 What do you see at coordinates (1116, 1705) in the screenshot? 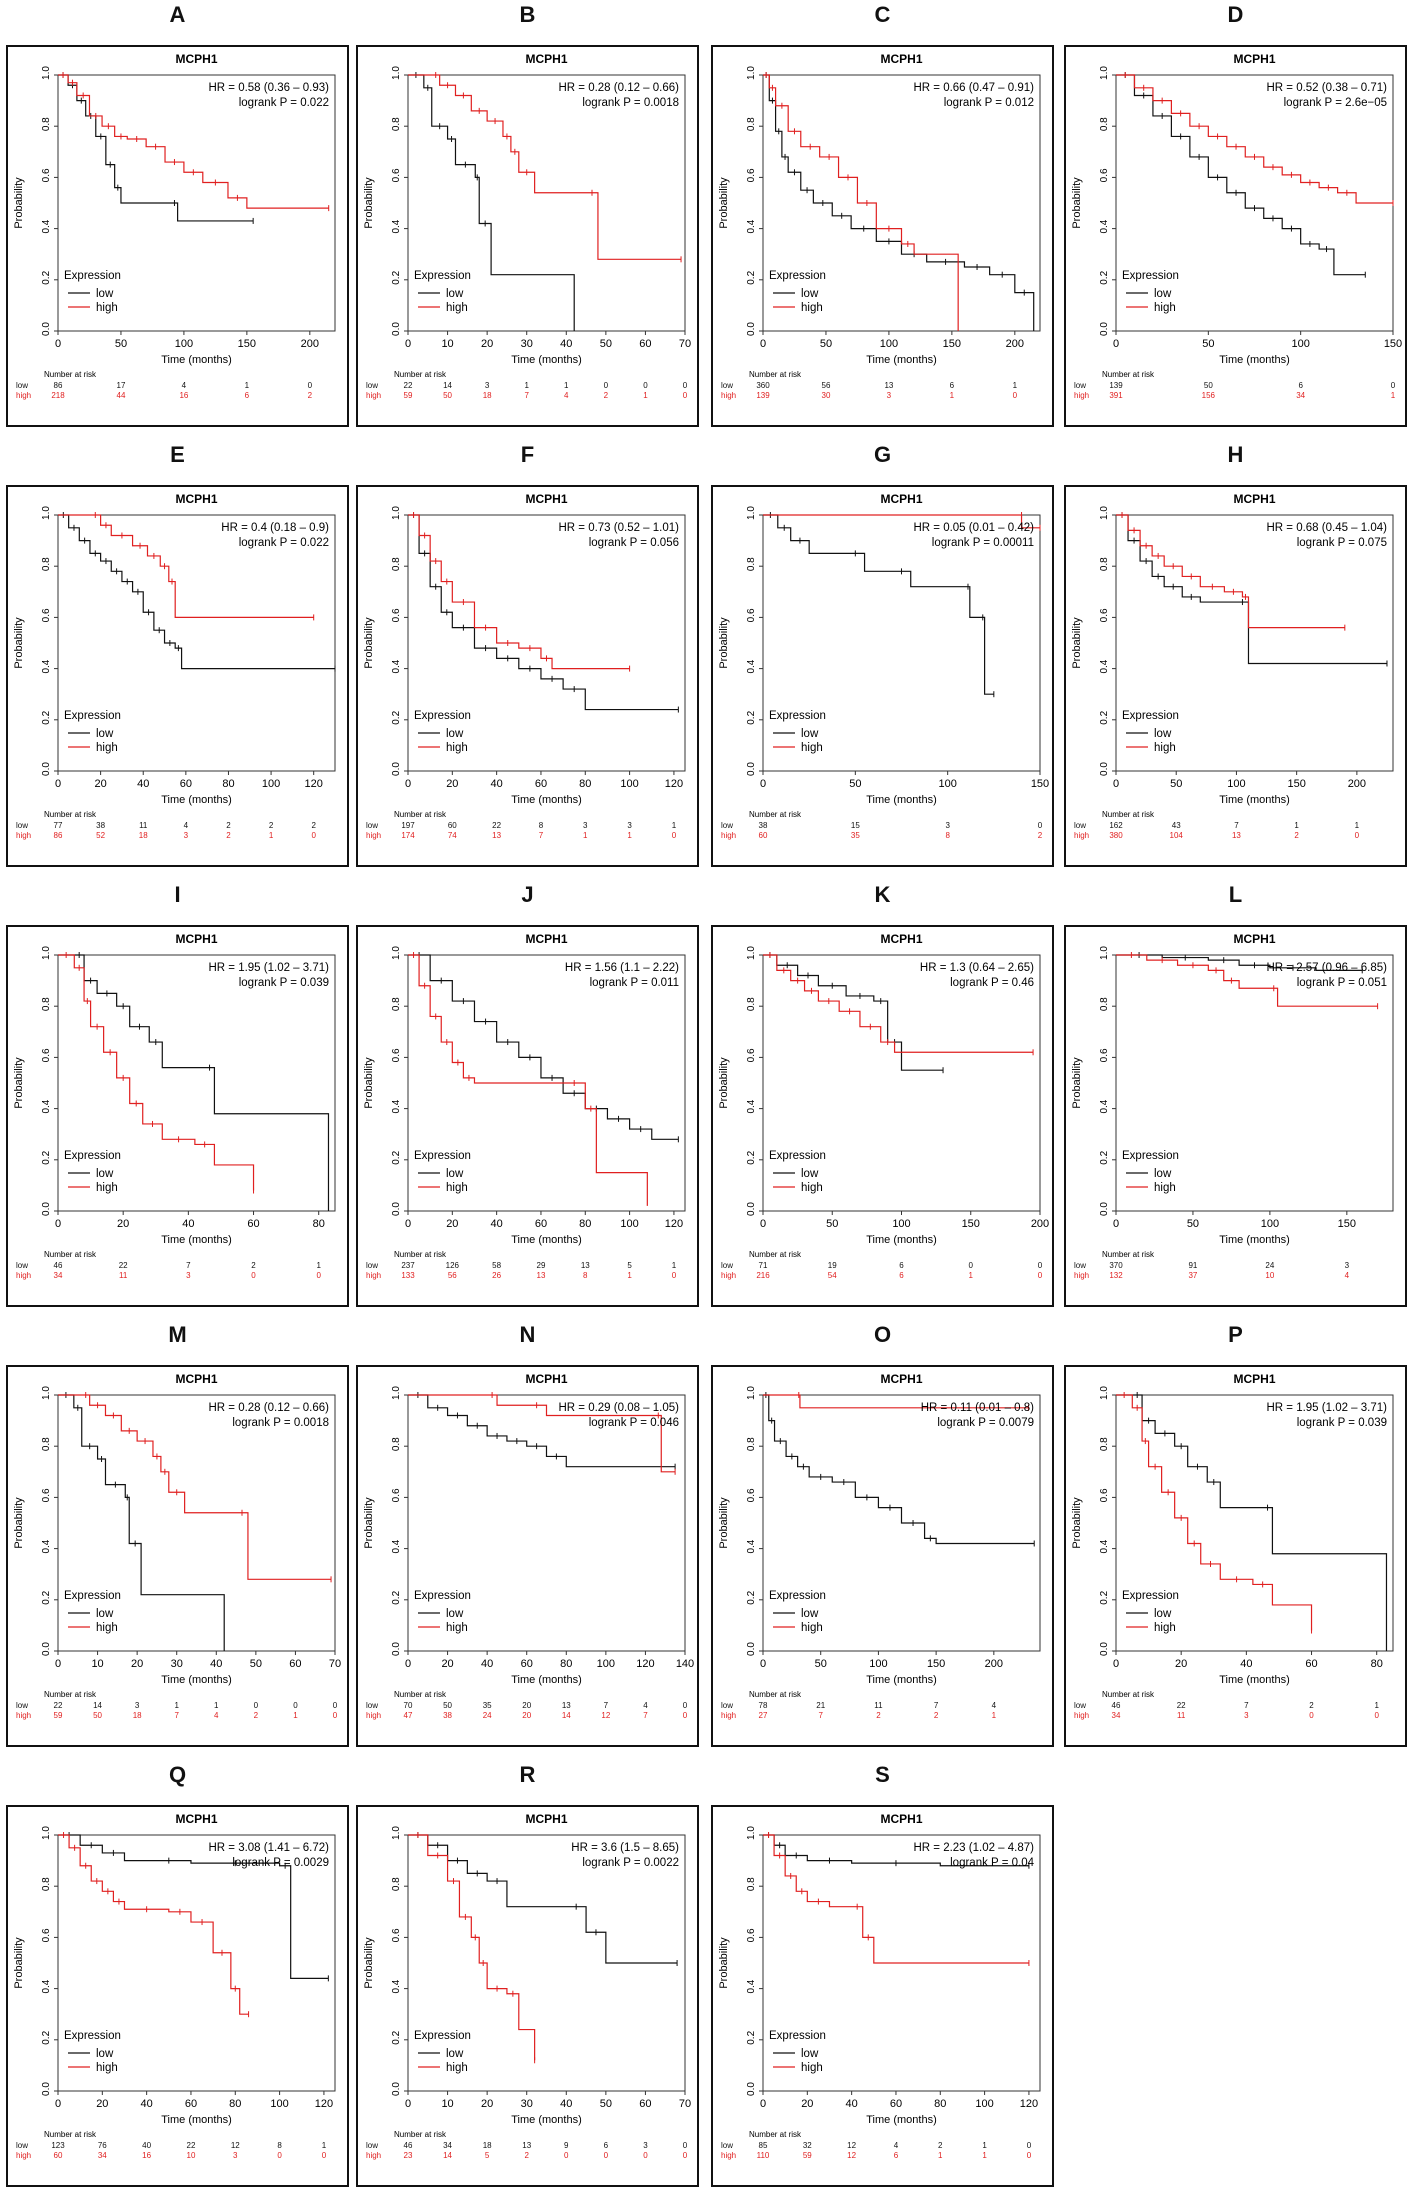
I see `risk-count-low: 46` at bounding box center [1116, 1705].